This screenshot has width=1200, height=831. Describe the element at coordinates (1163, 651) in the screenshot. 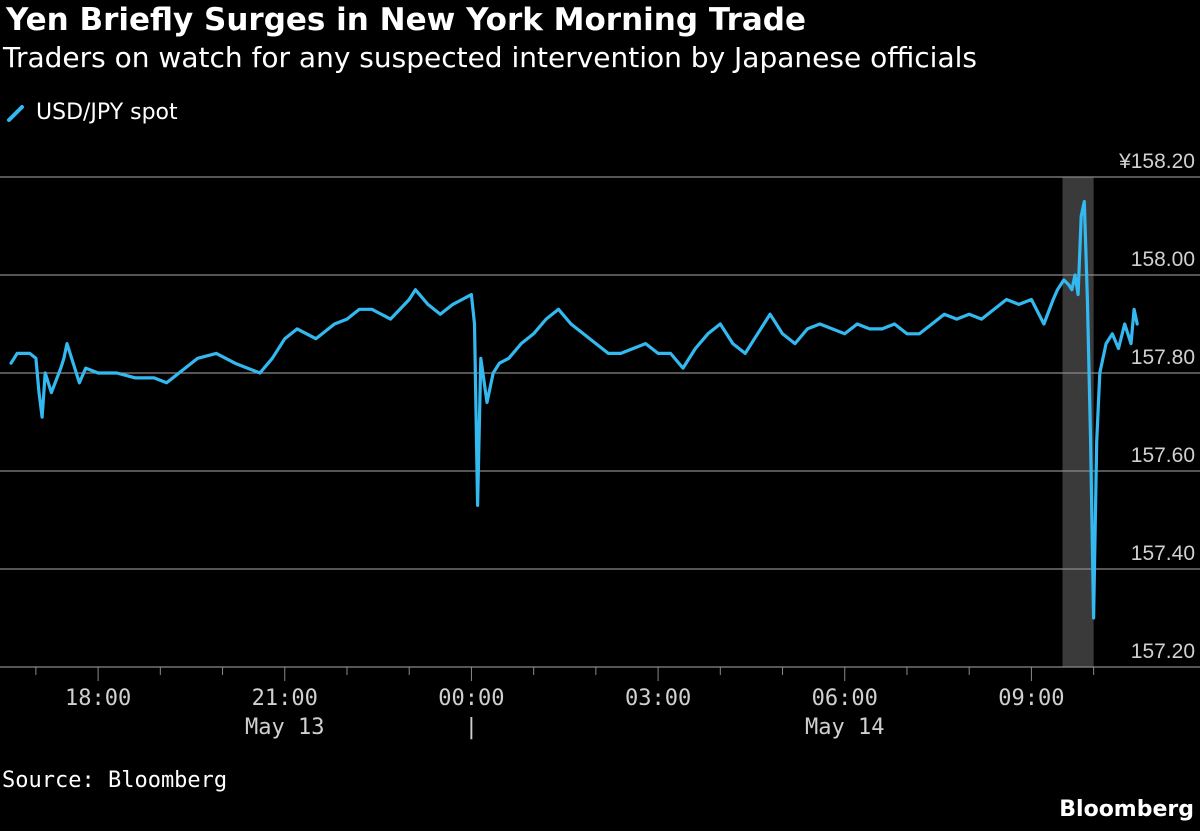

I see `y-tick-label: 157.20` at that location.